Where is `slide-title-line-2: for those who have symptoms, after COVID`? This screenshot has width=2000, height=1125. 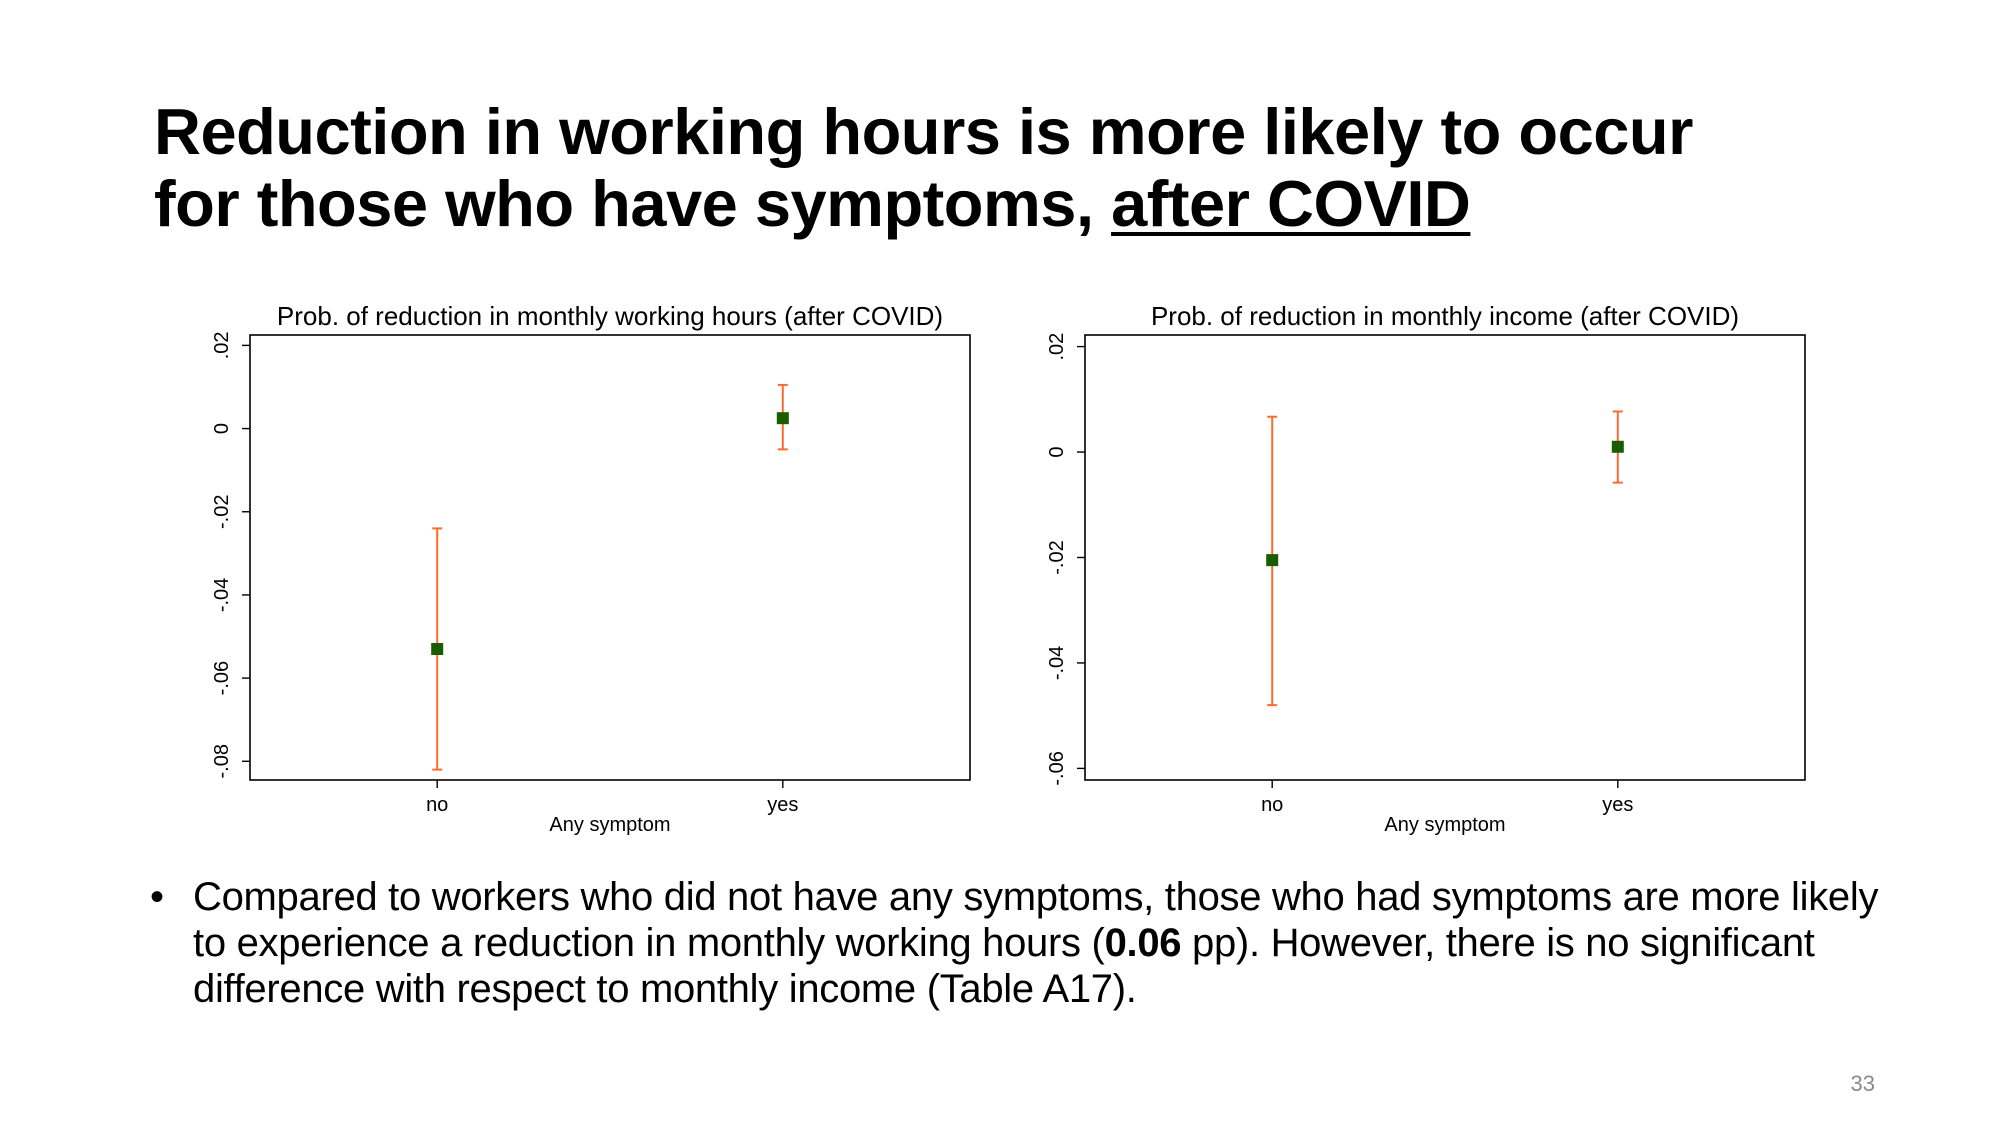 slide-title-line-2: for those who have symptoms, after COVID is located at coordinates (1034, 204).